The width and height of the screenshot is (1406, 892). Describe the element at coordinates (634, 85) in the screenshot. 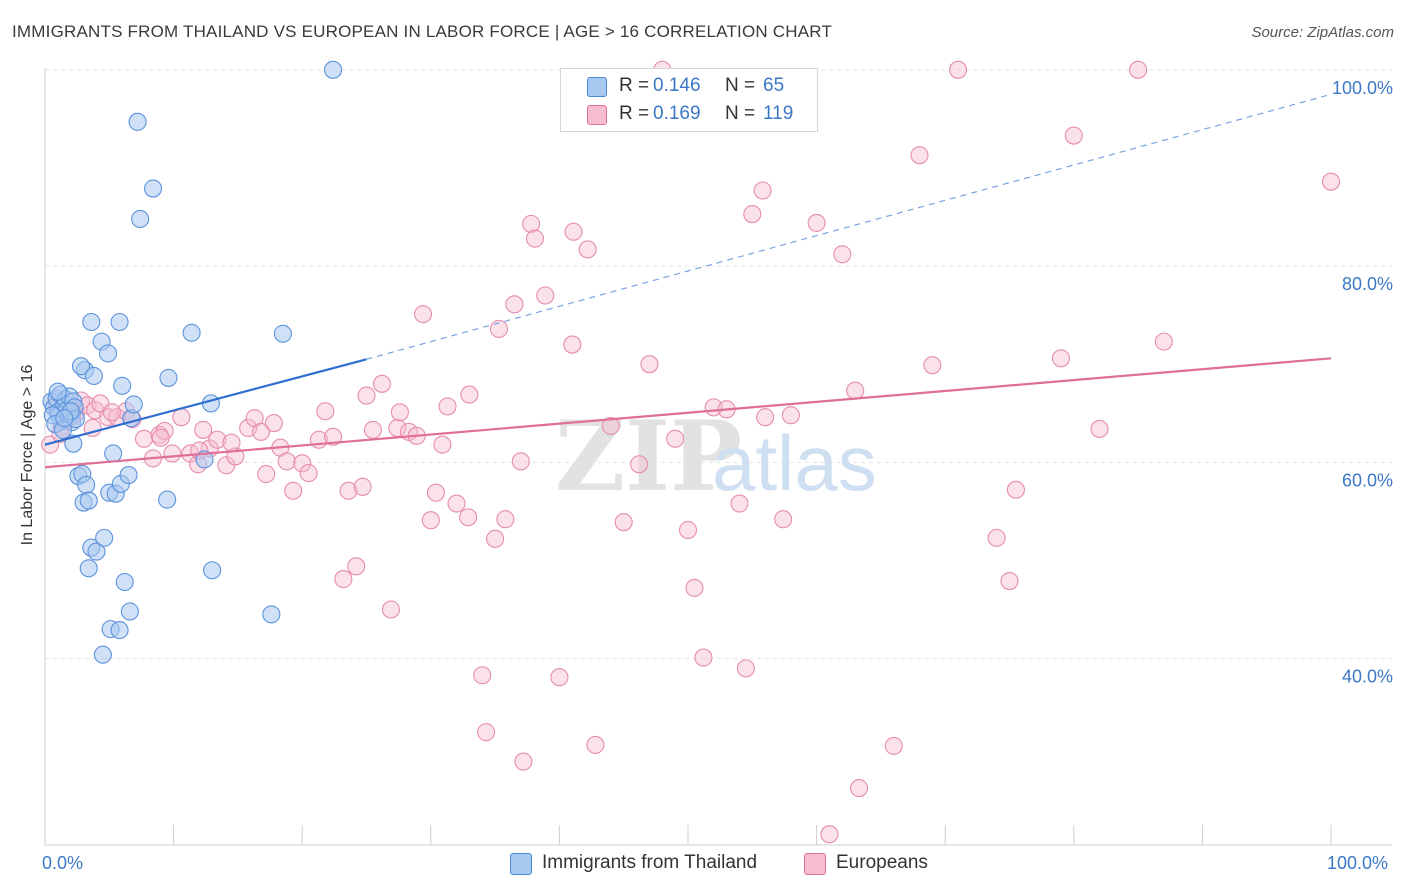

I see `legend-r-label: R =` at that location.